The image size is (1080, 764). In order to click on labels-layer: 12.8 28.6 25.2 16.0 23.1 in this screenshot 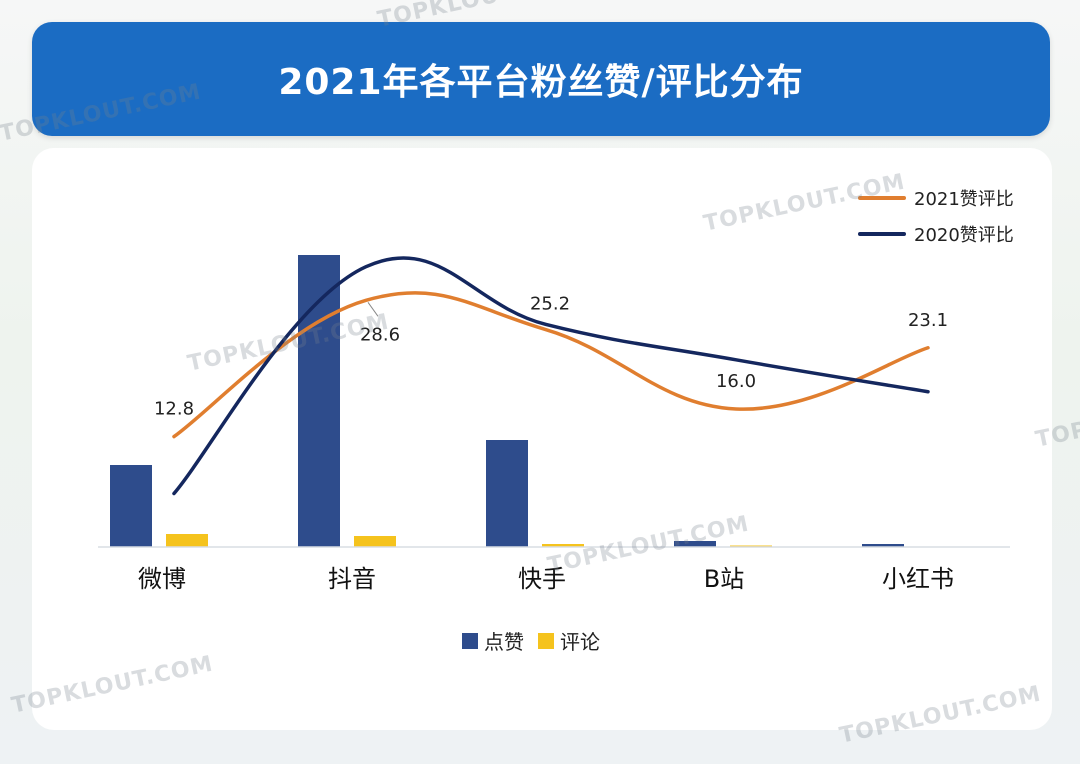, I will do `click(551, 357)`.